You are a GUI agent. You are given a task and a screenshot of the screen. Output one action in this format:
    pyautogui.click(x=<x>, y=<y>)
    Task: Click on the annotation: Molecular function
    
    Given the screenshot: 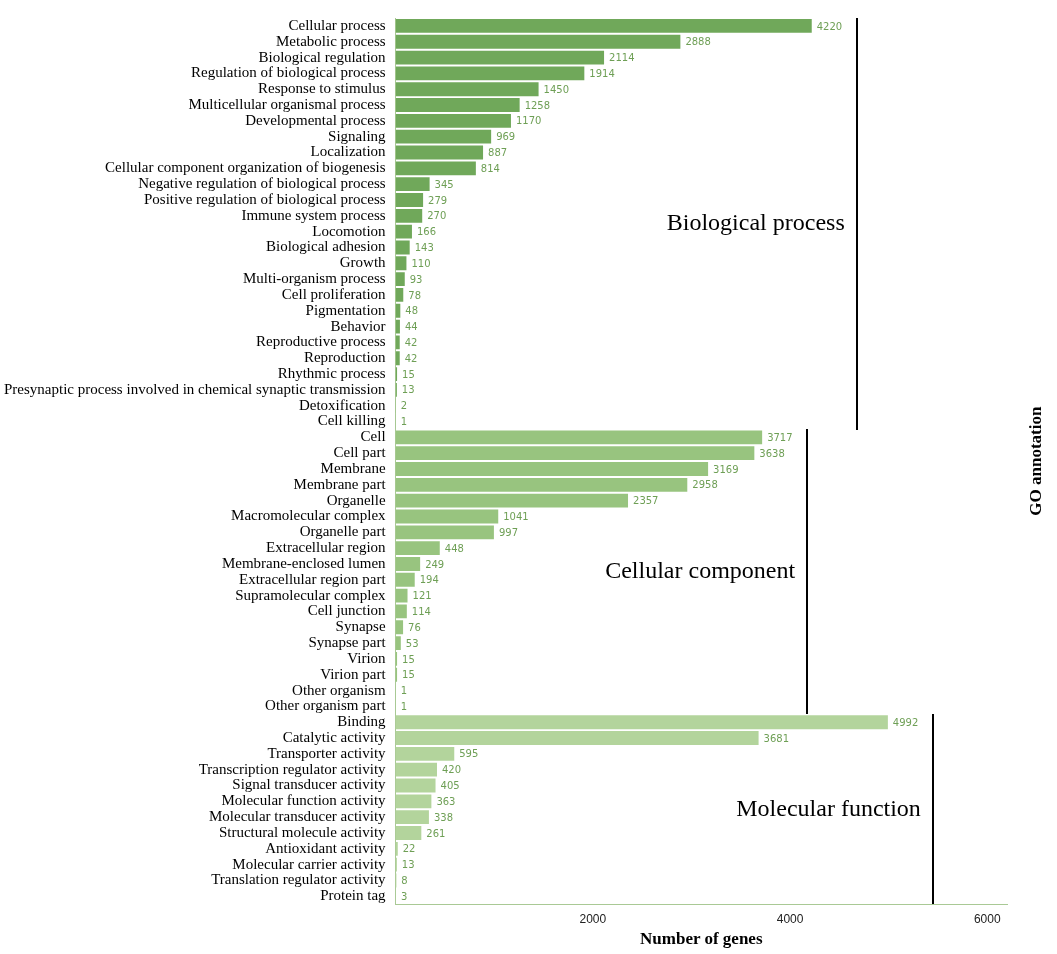 What is the action you would take?
    pyautogui.click(x=828, y=807)
    